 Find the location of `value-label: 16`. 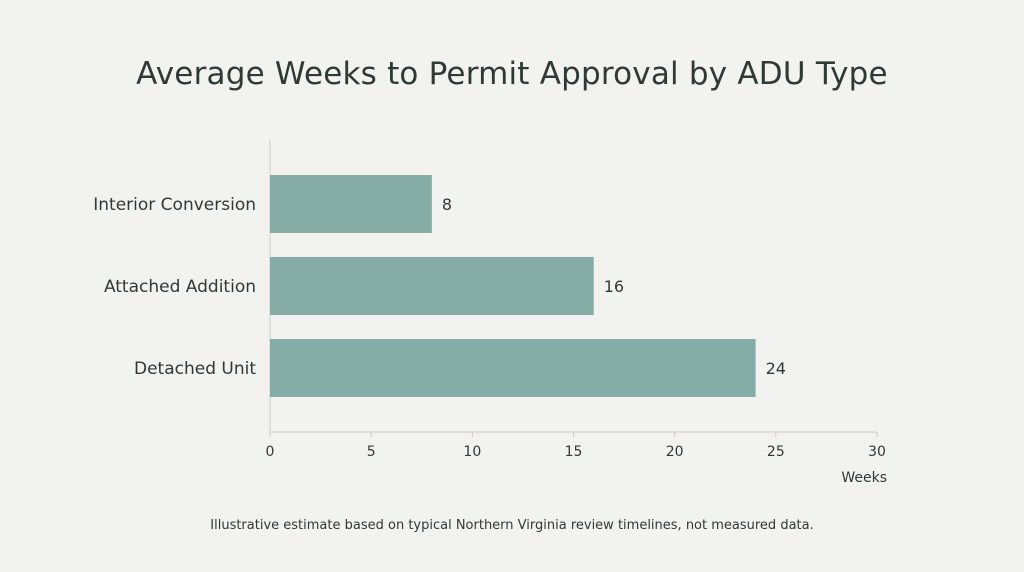

value-label: 16 is located at coordinates (614, 286).